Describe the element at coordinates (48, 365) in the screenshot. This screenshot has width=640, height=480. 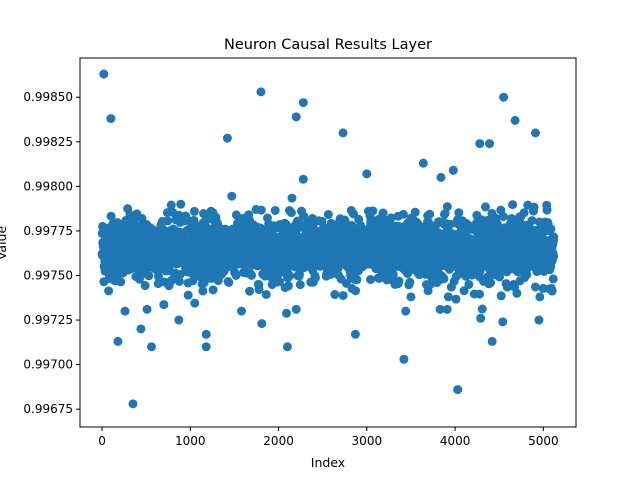
I see `y-tick-label: 0.99700` at that location.